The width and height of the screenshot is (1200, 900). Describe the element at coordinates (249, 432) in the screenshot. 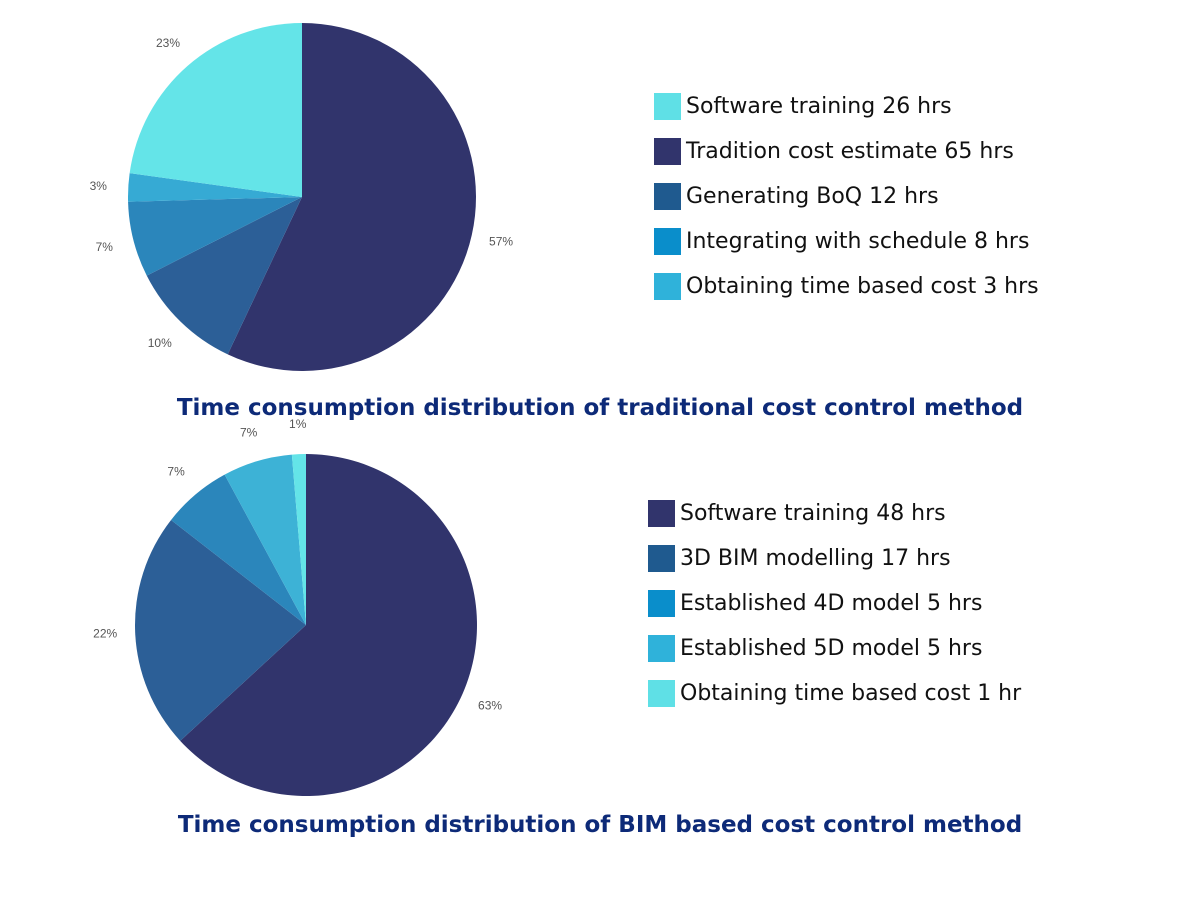

I see `chart-2-slice-4-label: 7%` at that location.